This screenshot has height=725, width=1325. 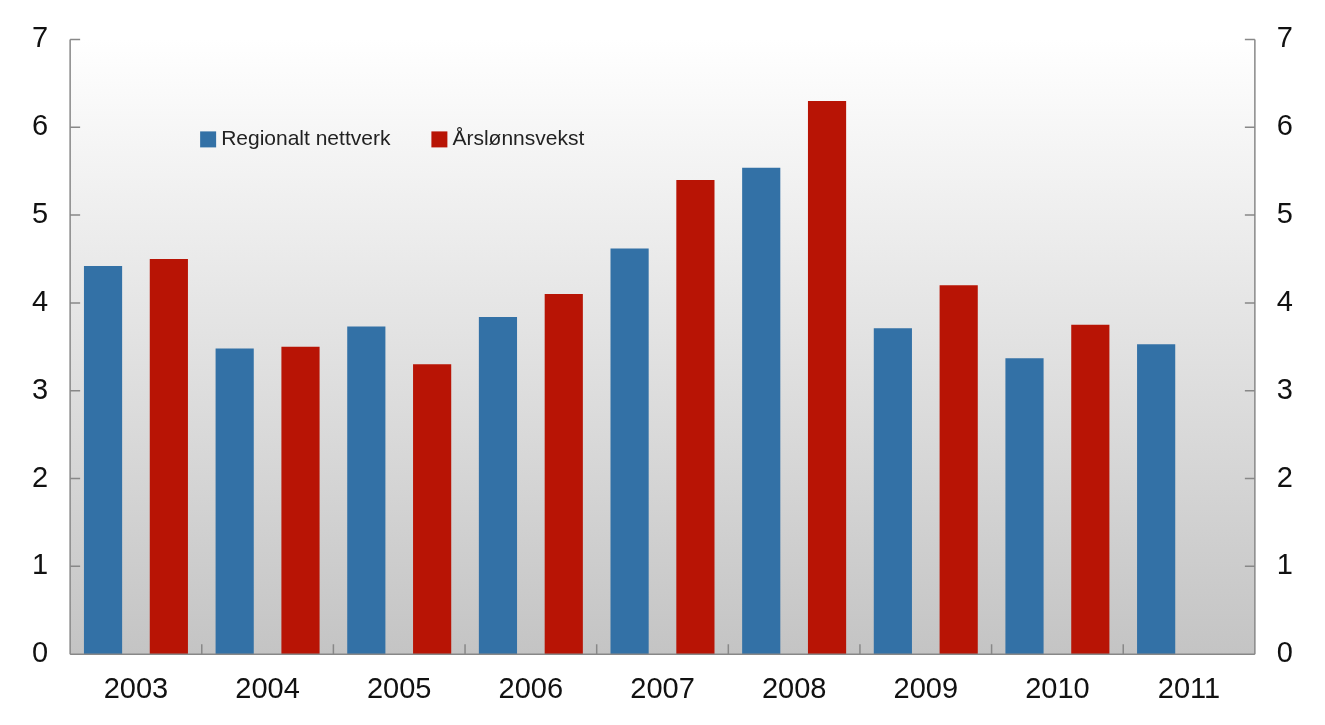 What do you see at coordinates (40, 388) in the screenshot?
I see `y-tick-label: 3` at bounding box center [40, 388].